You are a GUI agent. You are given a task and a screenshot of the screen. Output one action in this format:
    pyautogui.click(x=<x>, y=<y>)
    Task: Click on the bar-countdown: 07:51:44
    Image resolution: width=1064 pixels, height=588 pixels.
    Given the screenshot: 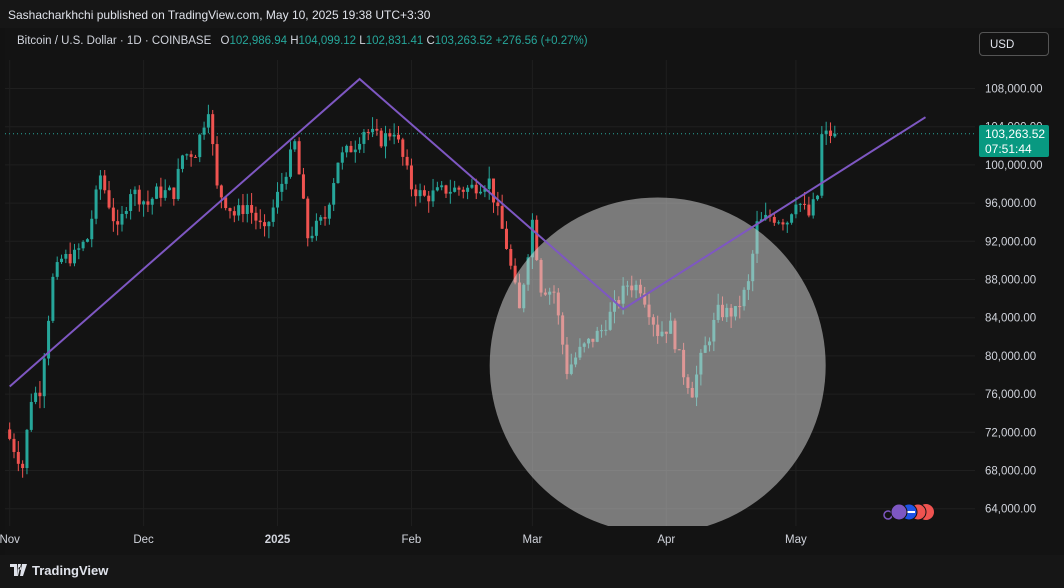 What is the action you would take?
    pyautogui.click(x=1008, y=149)
    